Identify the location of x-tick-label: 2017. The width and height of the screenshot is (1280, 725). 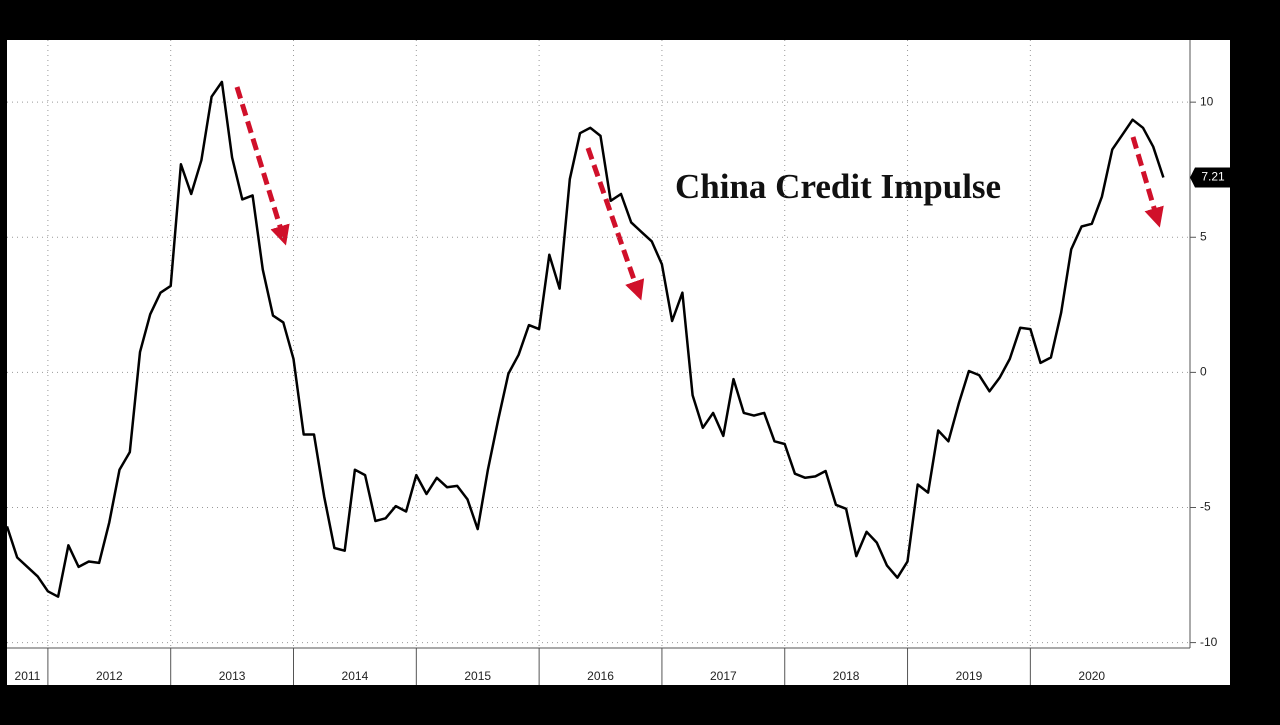
(723, 676).